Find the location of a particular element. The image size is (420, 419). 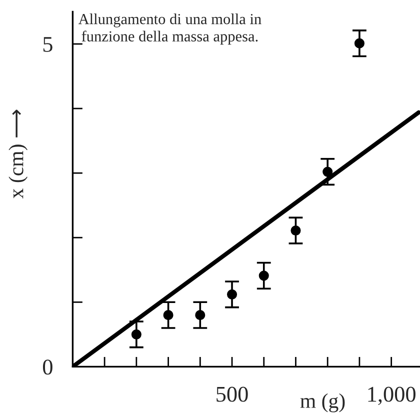

text: Allungamento di una molla in funzione della massa appesa. is located at coordinates (170, 29).